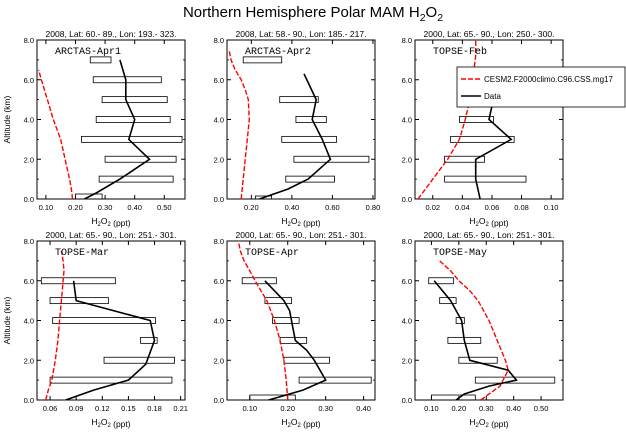 The width and height of the screenshot is (626, 441). What do you see at coordinates (180, 408) in the screenshot?
I see `x-tick-label: 0.21` at bounding box center [180, 408].